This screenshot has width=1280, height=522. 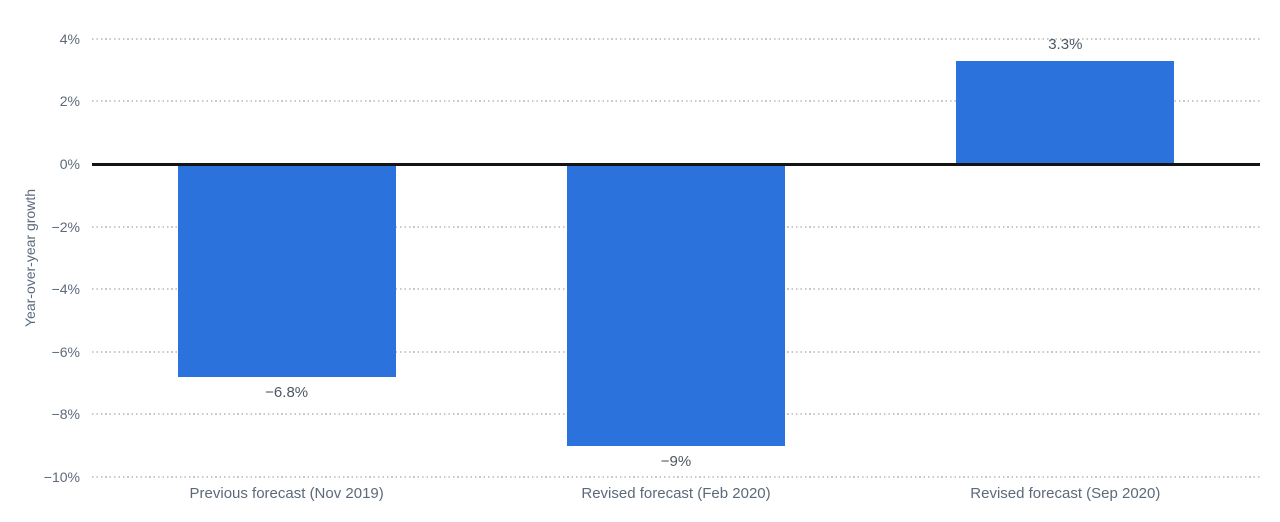 I want to click on y-tick-label: −2%, so click(x=65, y=226).